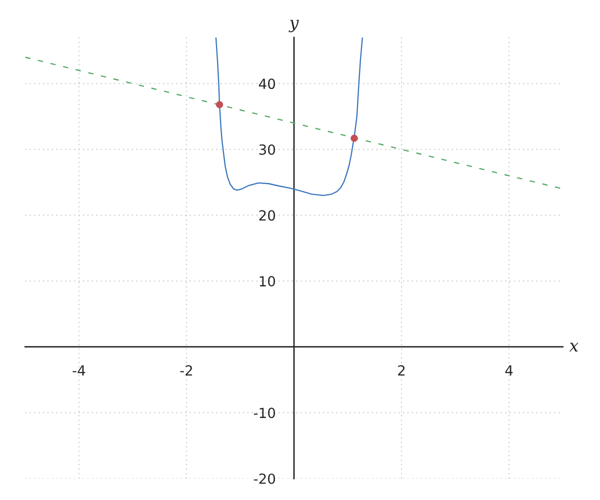  What do you see at coordinates (79, 370) in the screenshot?
I see `x-tick-label: -4` at bounding box center [79, 370].